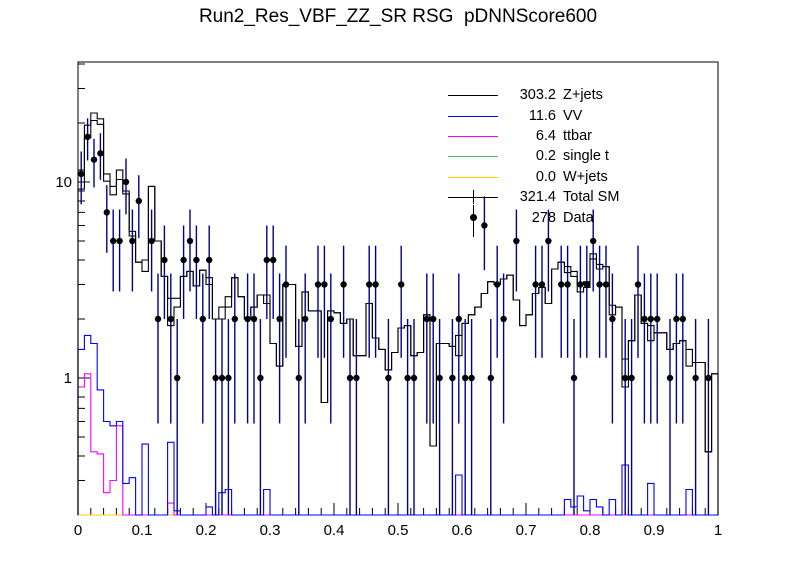 The image size is (796, 572). What do you see at coordinates (590, 530) in the screenshot?
I see `svg-text: 0.8` at bounding box center [590, 530].